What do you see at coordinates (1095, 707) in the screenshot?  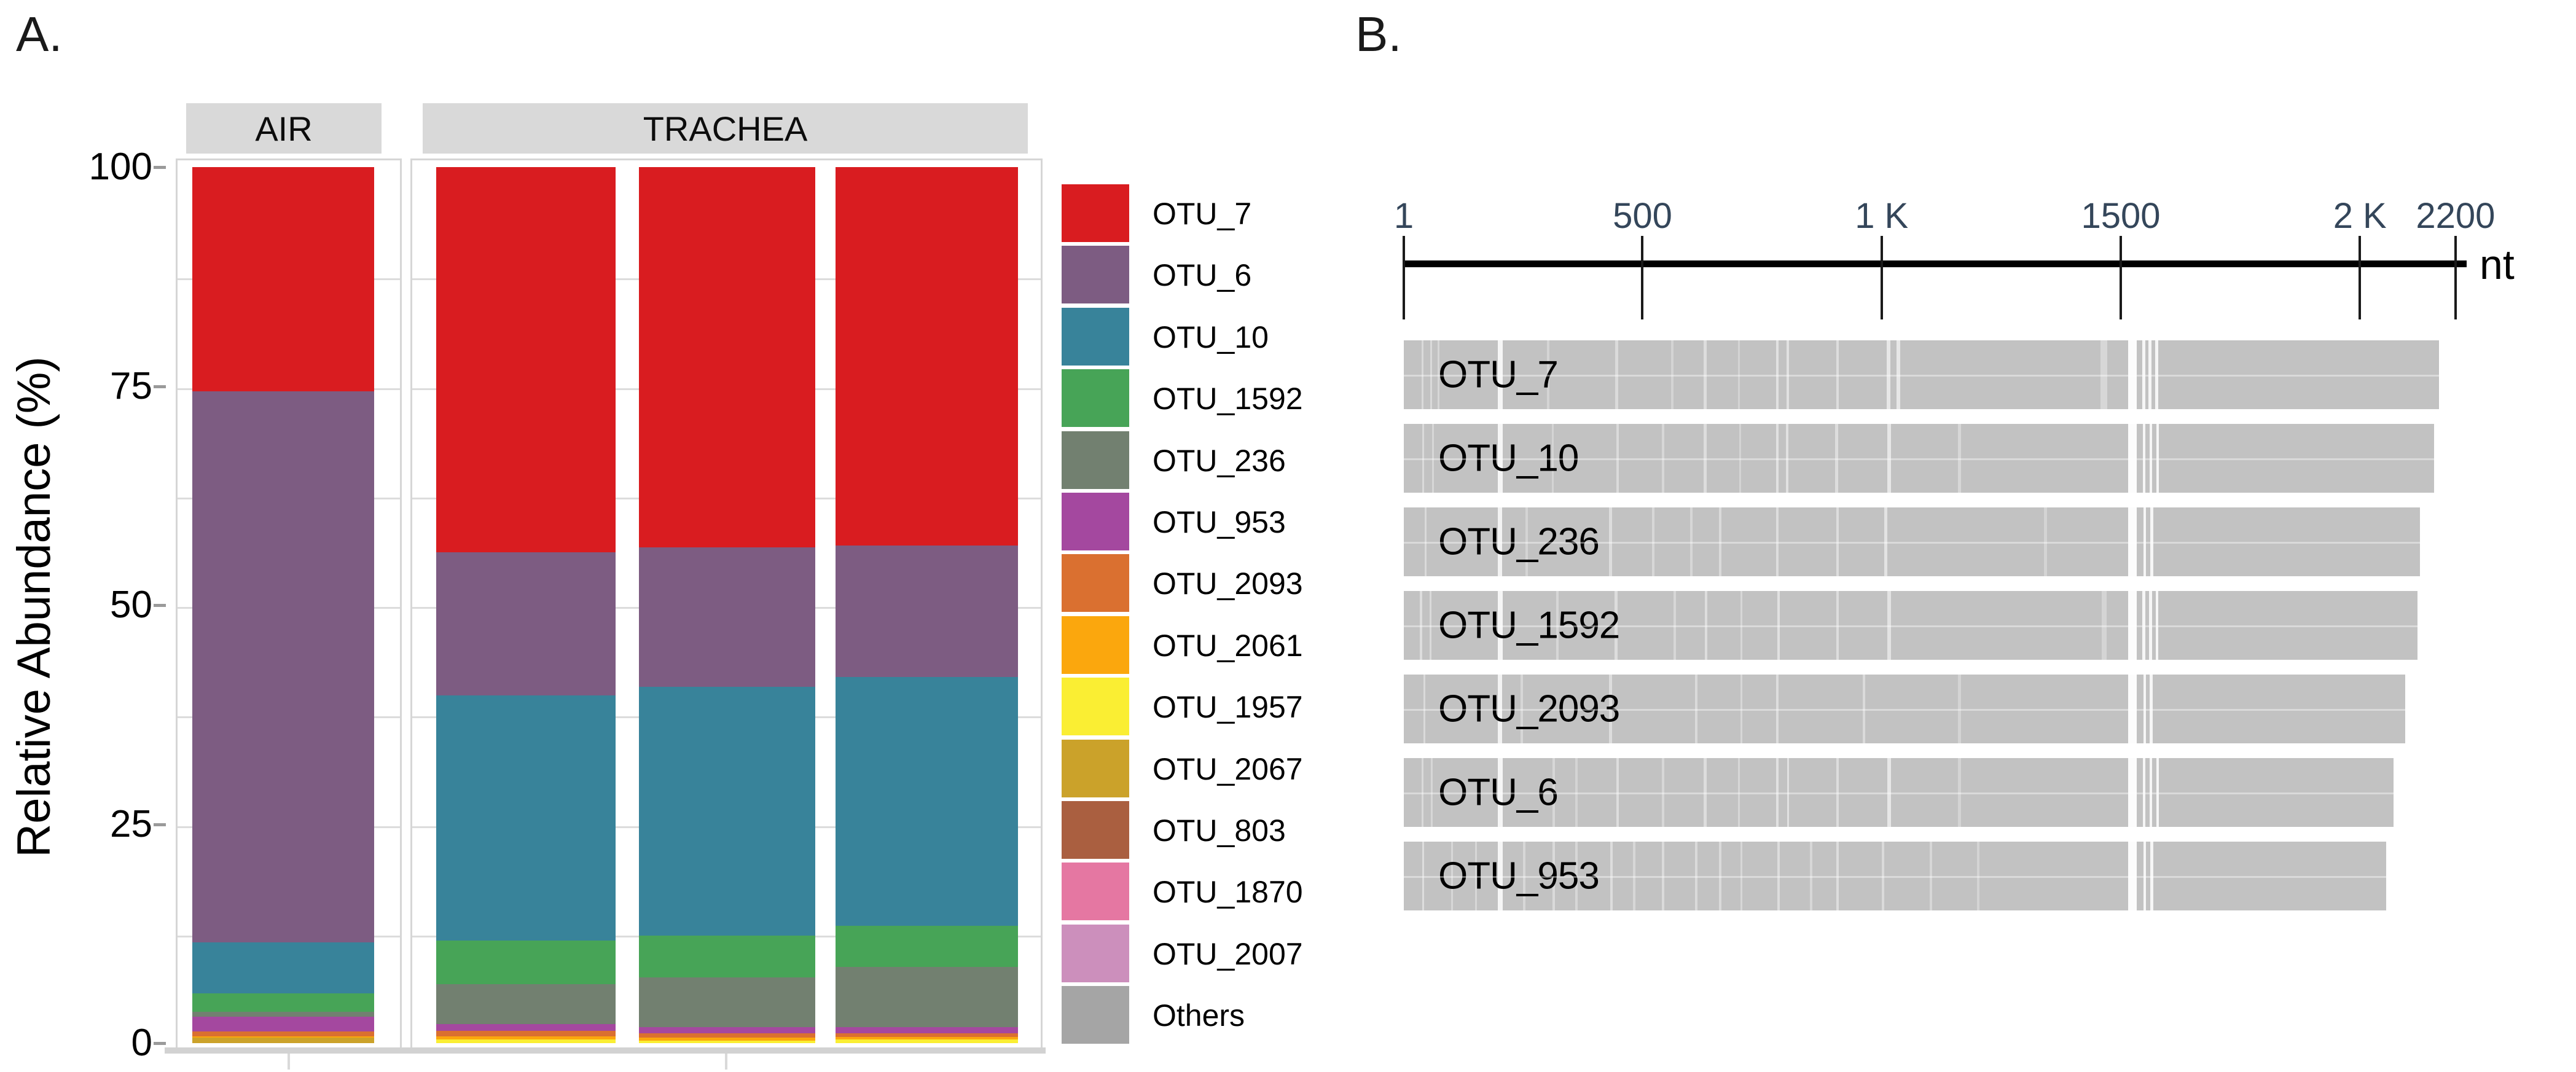 I see `legend-swatch-OTU_1957` at bounding box center [1095, 707].